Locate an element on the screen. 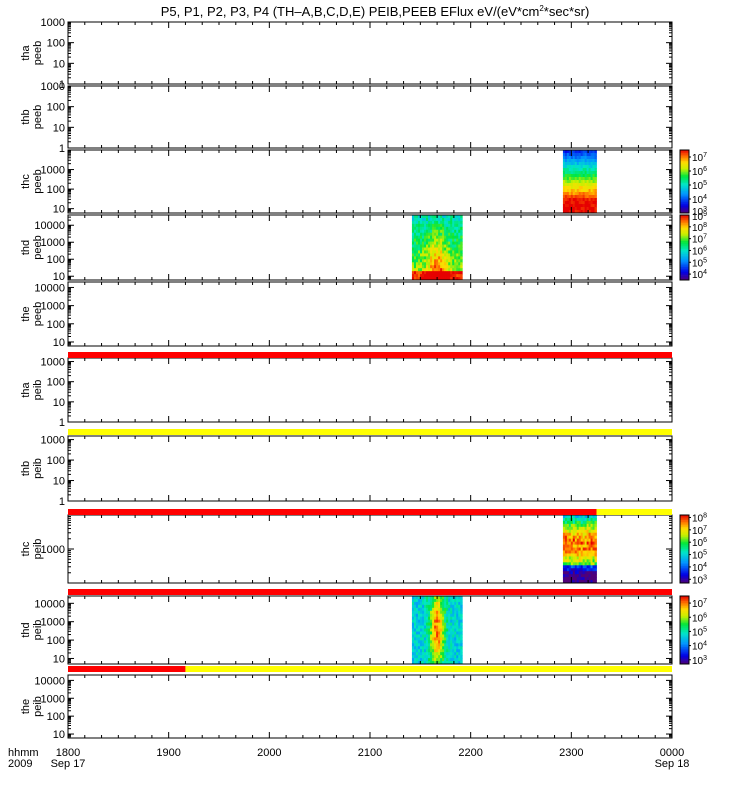 Image resolution: width=750 pixels, height=800 pixels. spectrogram-block is located at coordinates (579, 549).